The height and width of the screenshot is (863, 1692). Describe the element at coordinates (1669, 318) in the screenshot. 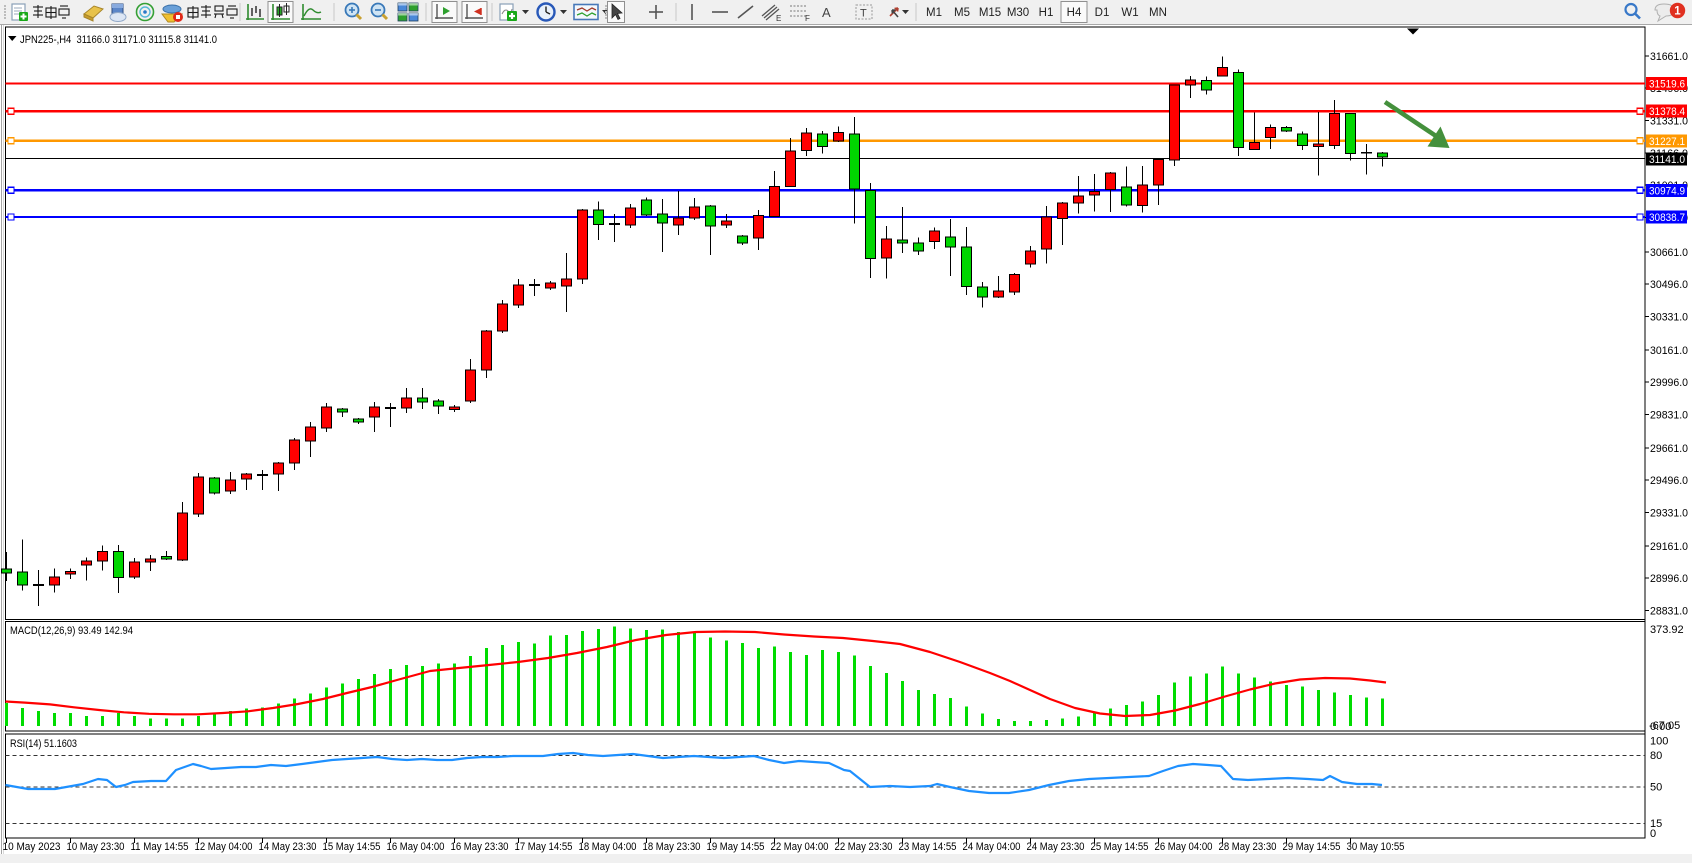

I see `svg-text: 30331.0` at that location.